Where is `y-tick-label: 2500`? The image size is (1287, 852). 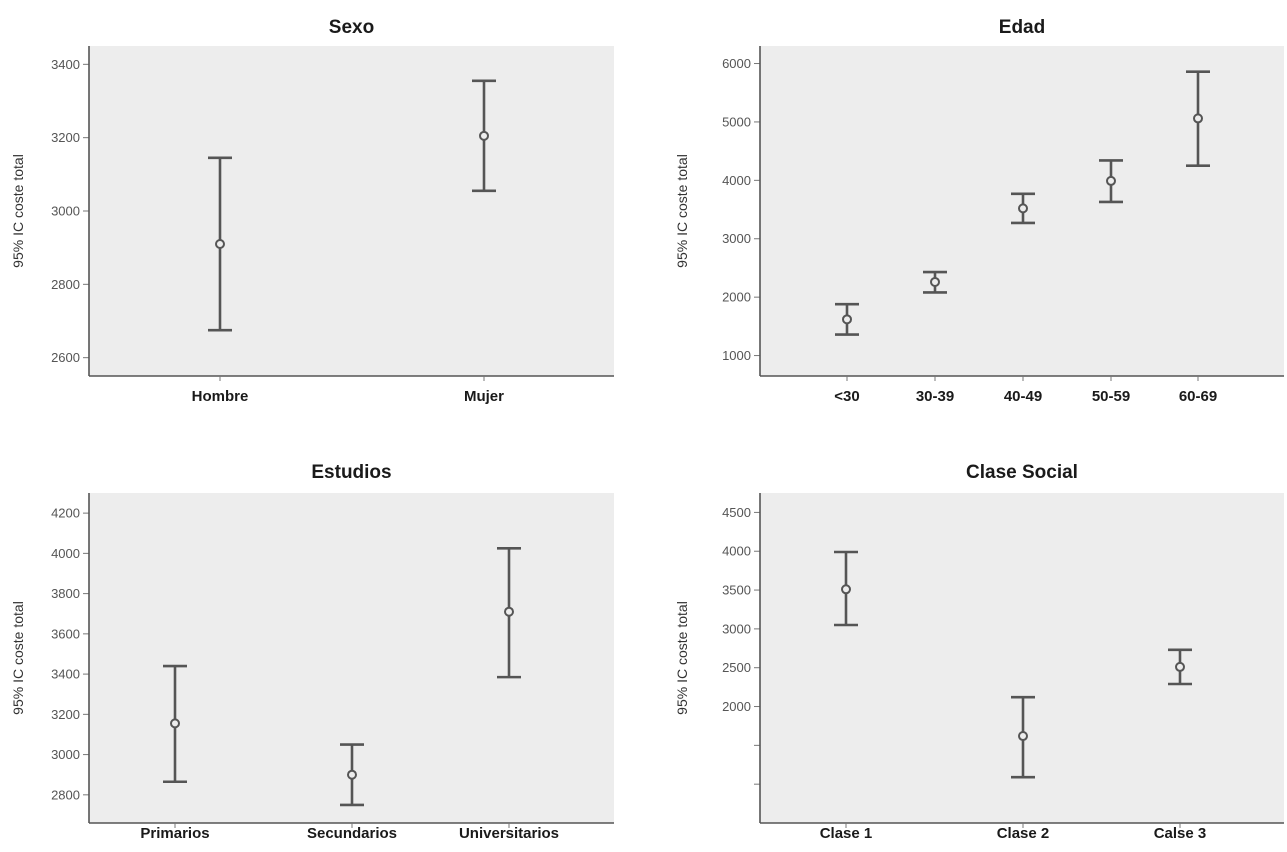
y-tick-label: 2500 is located at coordinates (736, 667).